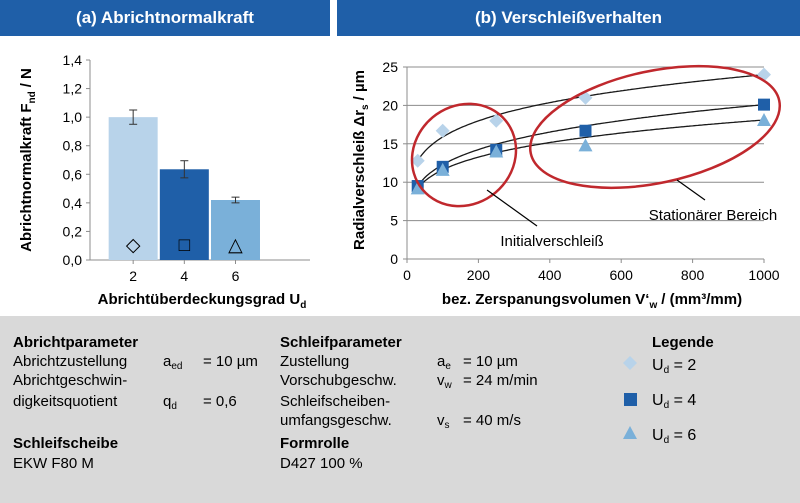 The image size is (800, 503). What do you see at coordinates (464, 155) in the screenshot?
I see `initial-region-ellipse` at bounding box center [464, 155].